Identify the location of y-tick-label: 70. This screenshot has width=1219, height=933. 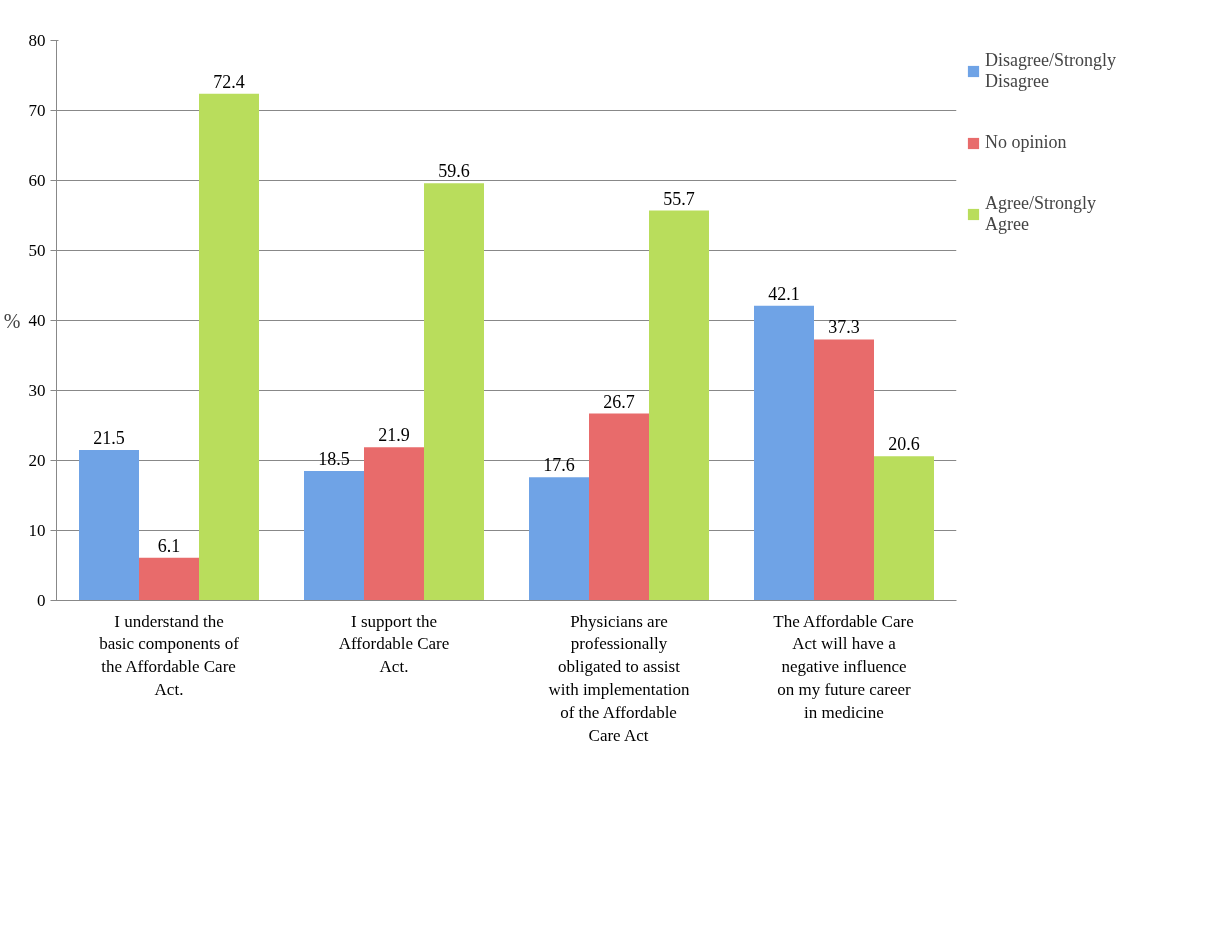
(37, 110).